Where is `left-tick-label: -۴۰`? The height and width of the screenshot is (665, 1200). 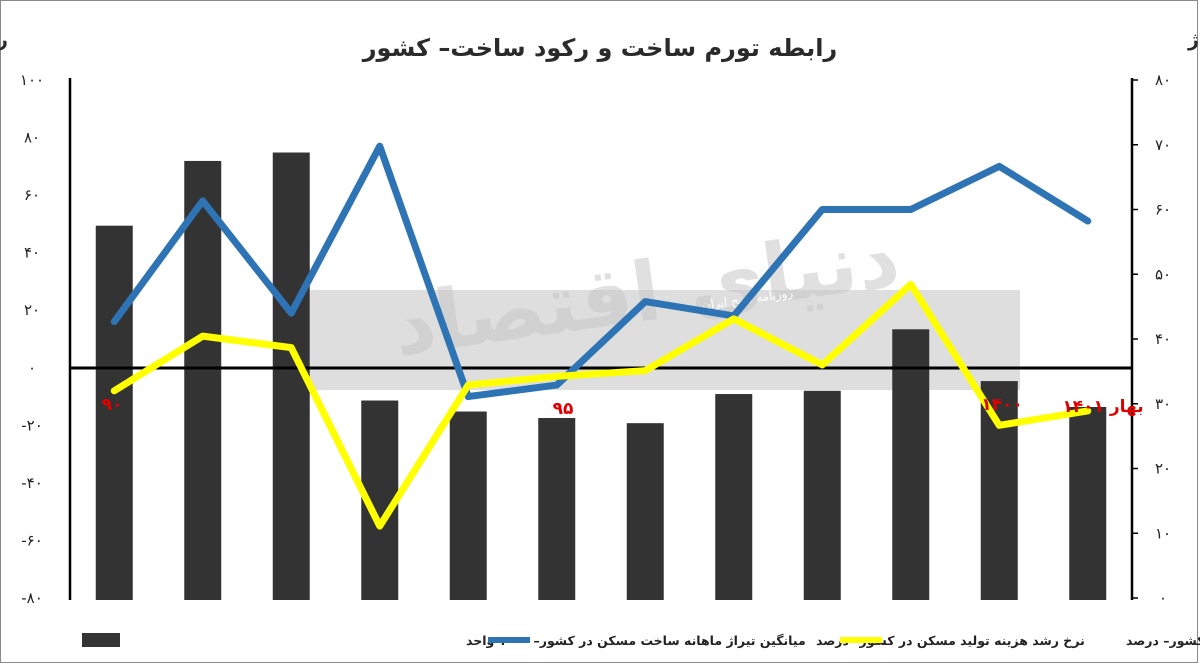
left-tick-label: -۴۰ is located at coordinates (32, 483).